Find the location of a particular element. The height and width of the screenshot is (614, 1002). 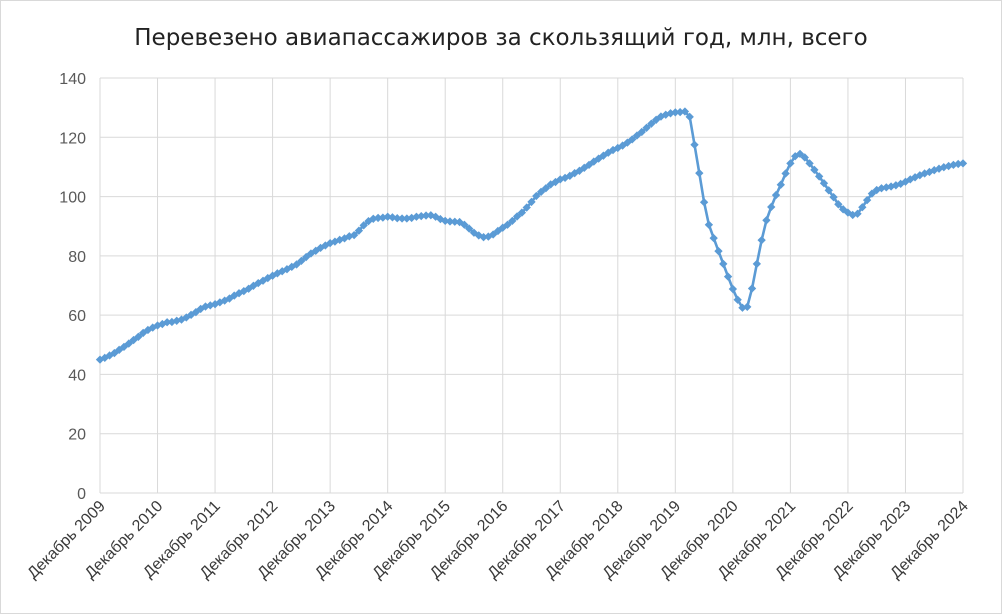

y-axis-tick-labels: 0 20 40 60 80 100 120 140 is located at coordinates (72, 287).